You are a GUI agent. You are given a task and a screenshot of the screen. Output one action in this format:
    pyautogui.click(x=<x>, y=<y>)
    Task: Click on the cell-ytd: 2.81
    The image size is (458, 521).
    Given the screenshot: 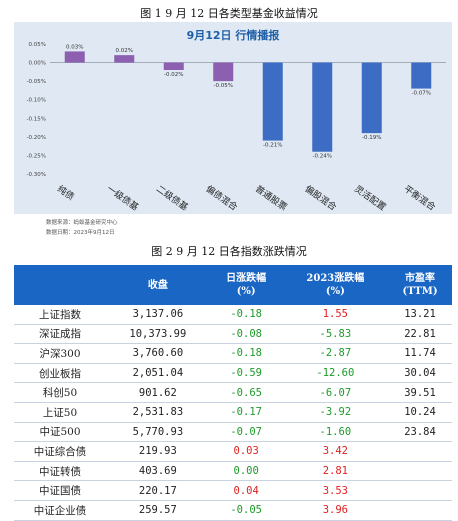 What is the action you would take?
    pyautogui.click(x=335, y=471)
    